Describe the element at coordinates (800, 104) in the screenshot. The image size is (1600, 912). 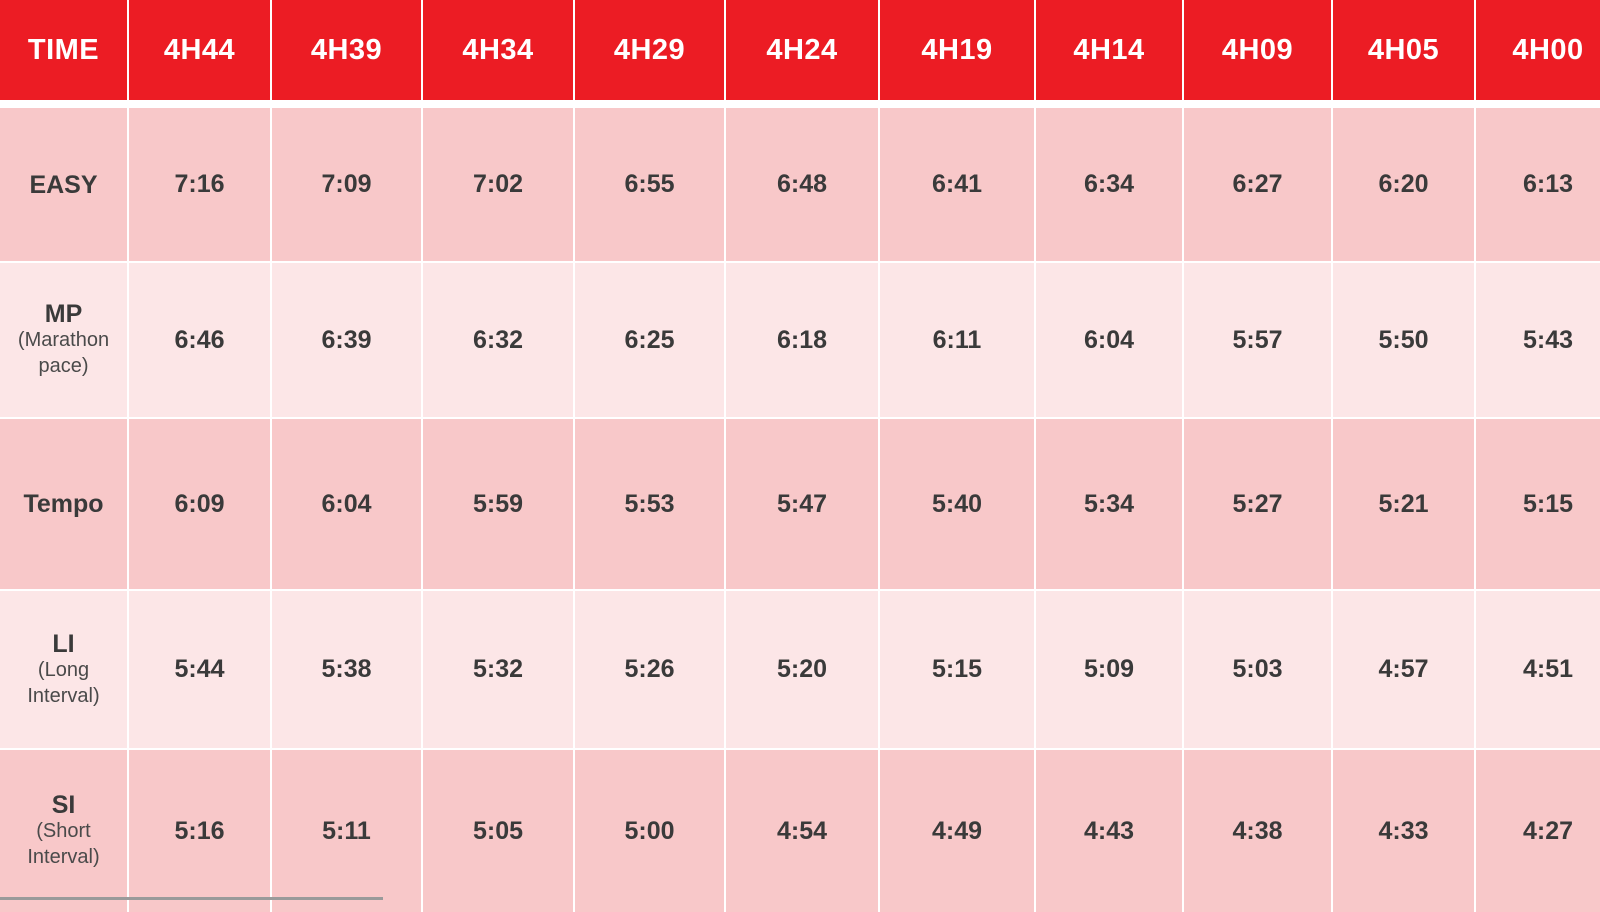
I see `header-divider` at that location.